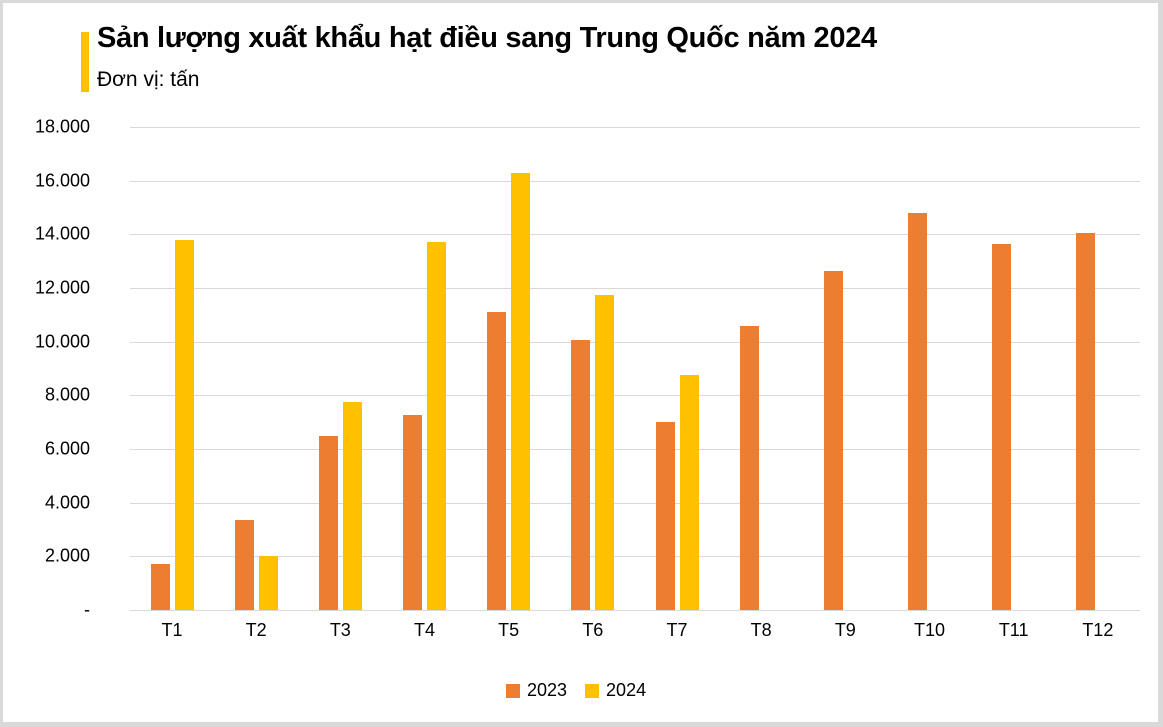 The width and height of the screenshot is (1163, 727). What do you see at coordinates (497, 461) in the screenshot?
I see `bar-2023-T5` at bounding box center [497, 461].